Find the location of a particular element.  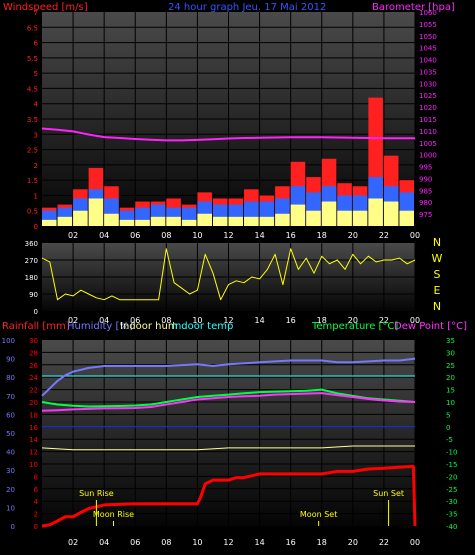

barometer-tick-label: 980 is located at coordinates (425, 203).